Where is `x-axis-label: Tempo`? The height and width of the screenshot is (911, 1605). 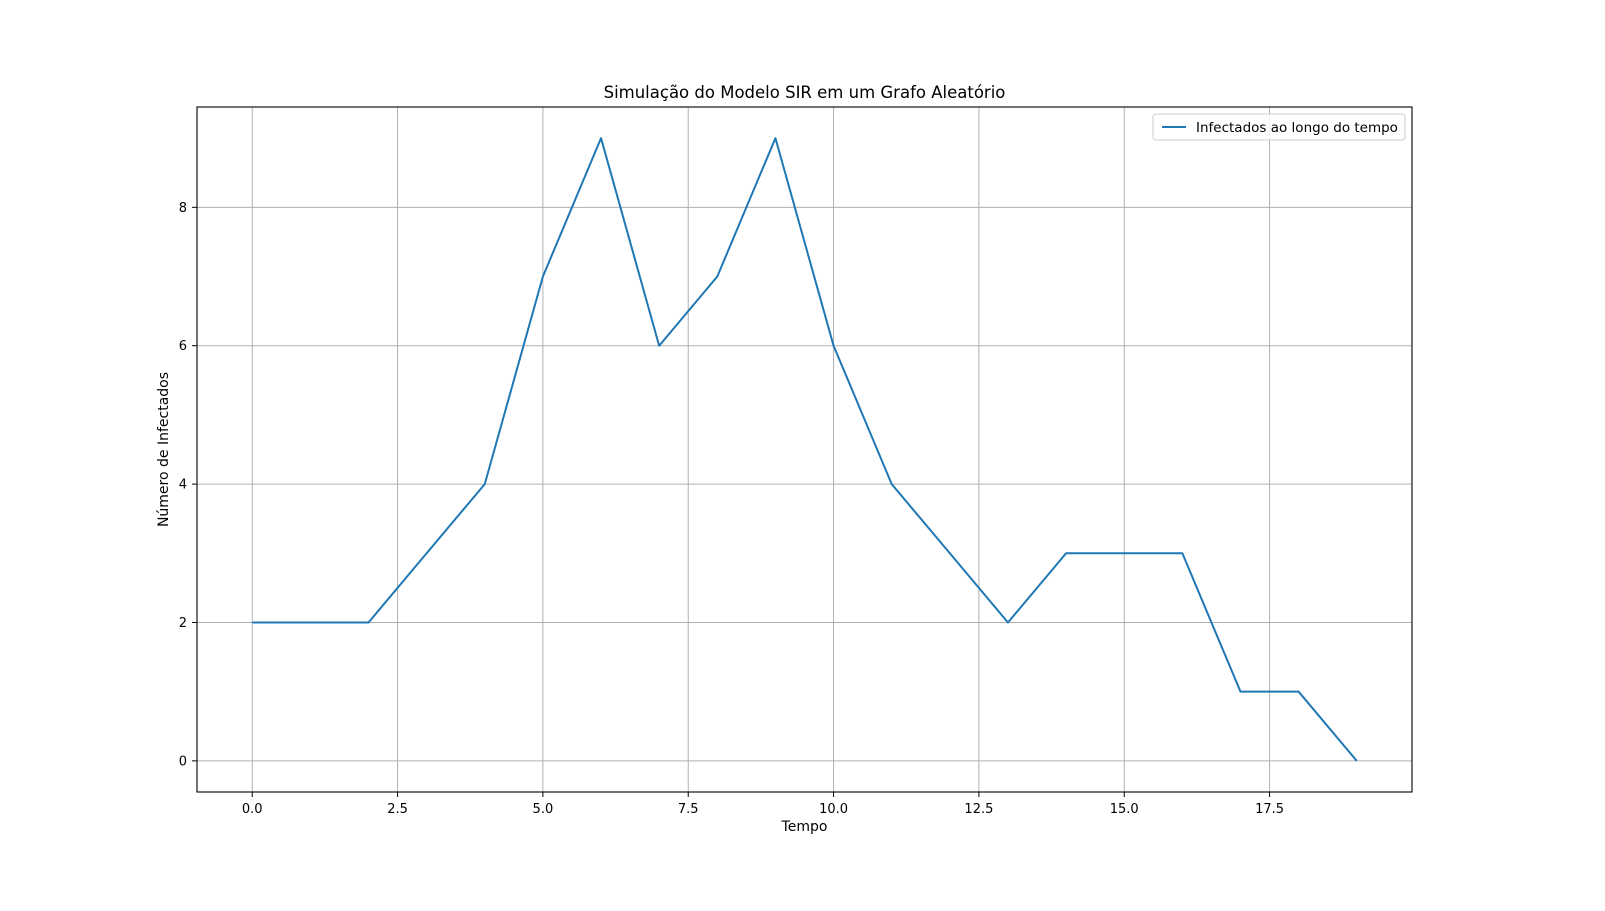
x-axis-label: Tempo is located at coordinates (804, 827).